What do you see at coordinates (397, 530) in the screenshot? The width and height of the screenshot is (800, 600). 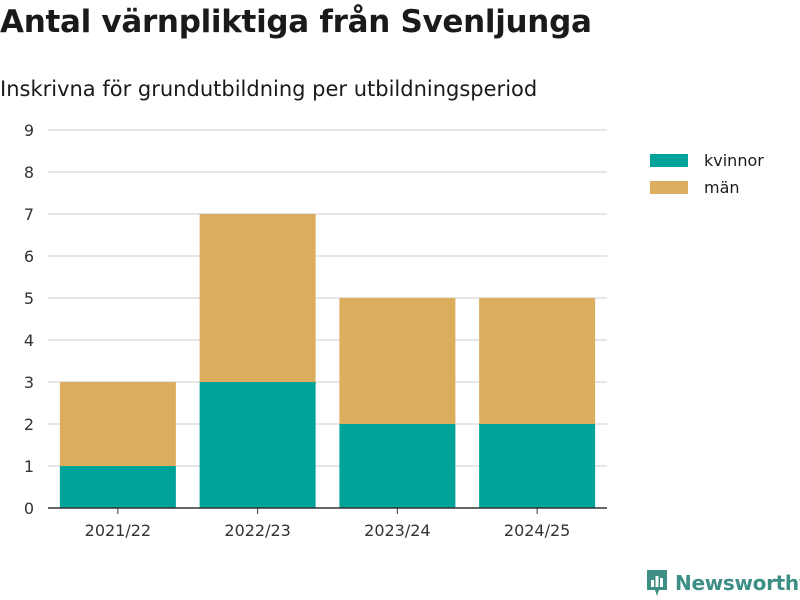 I see `x-tick-label-2023/24: 2023/24` at bounding box center [397, 530].